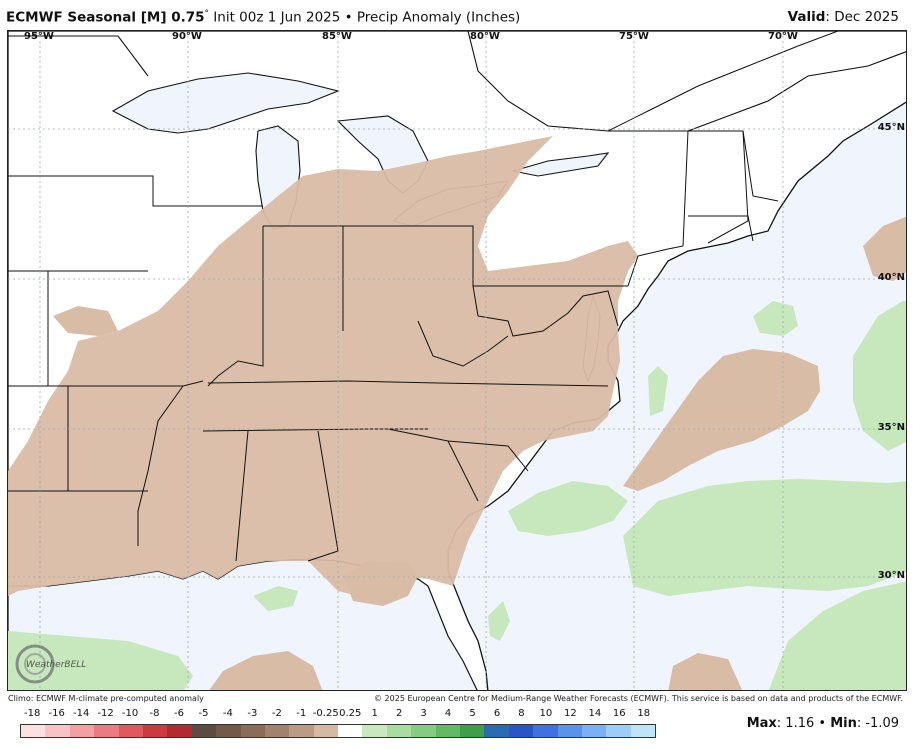  I want to click on lat-label-35n: 35°N, so click(891, 427).